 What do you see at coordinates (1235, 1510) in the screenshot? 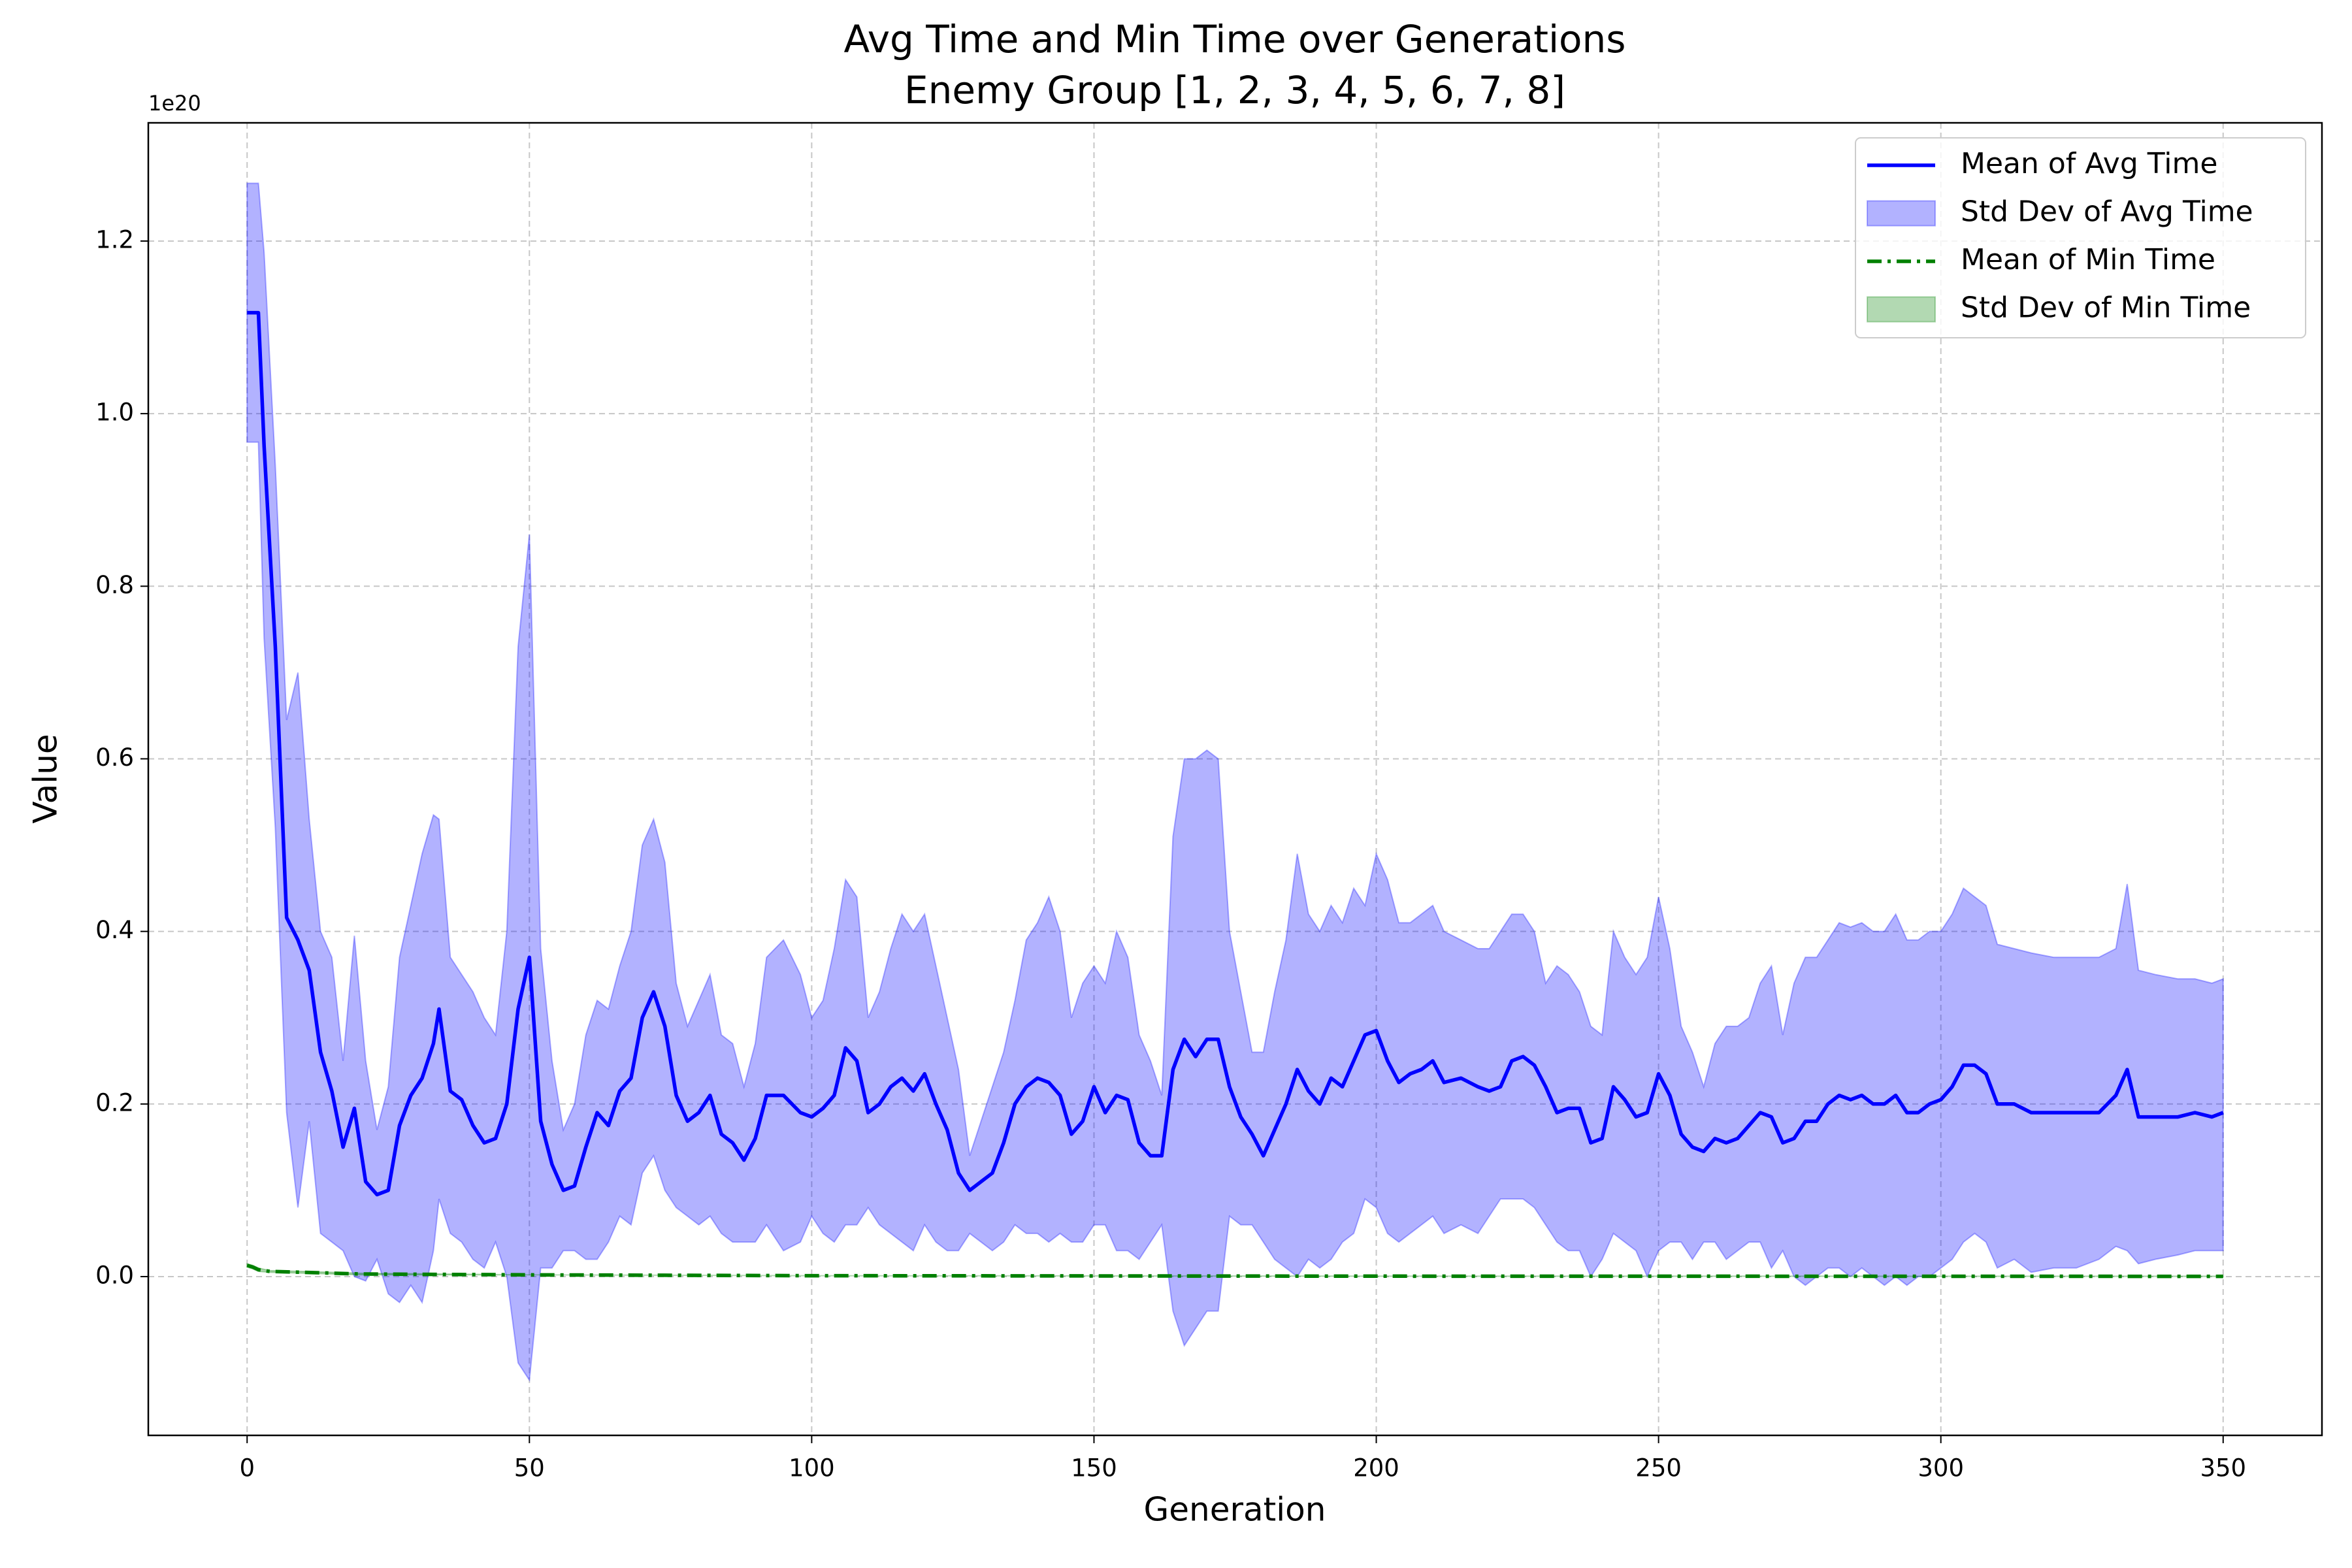
I see `x-axis-label: Generation` at bounding box center [1235, 1510].